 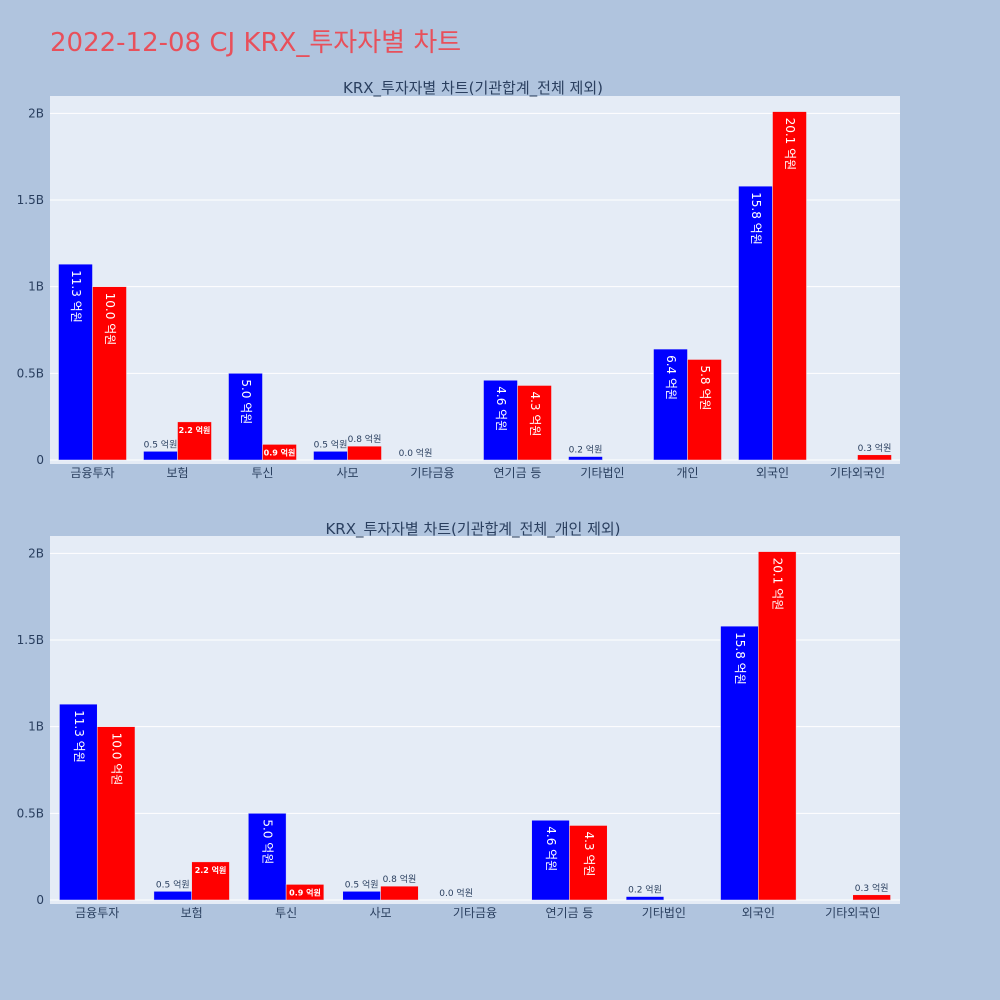 What do you see at coordinates (256, 43) in the screenshot?
I see `page-title: 2022-12-08 CJ KRX_투자자별 차트` at bounding box center [256, 43].